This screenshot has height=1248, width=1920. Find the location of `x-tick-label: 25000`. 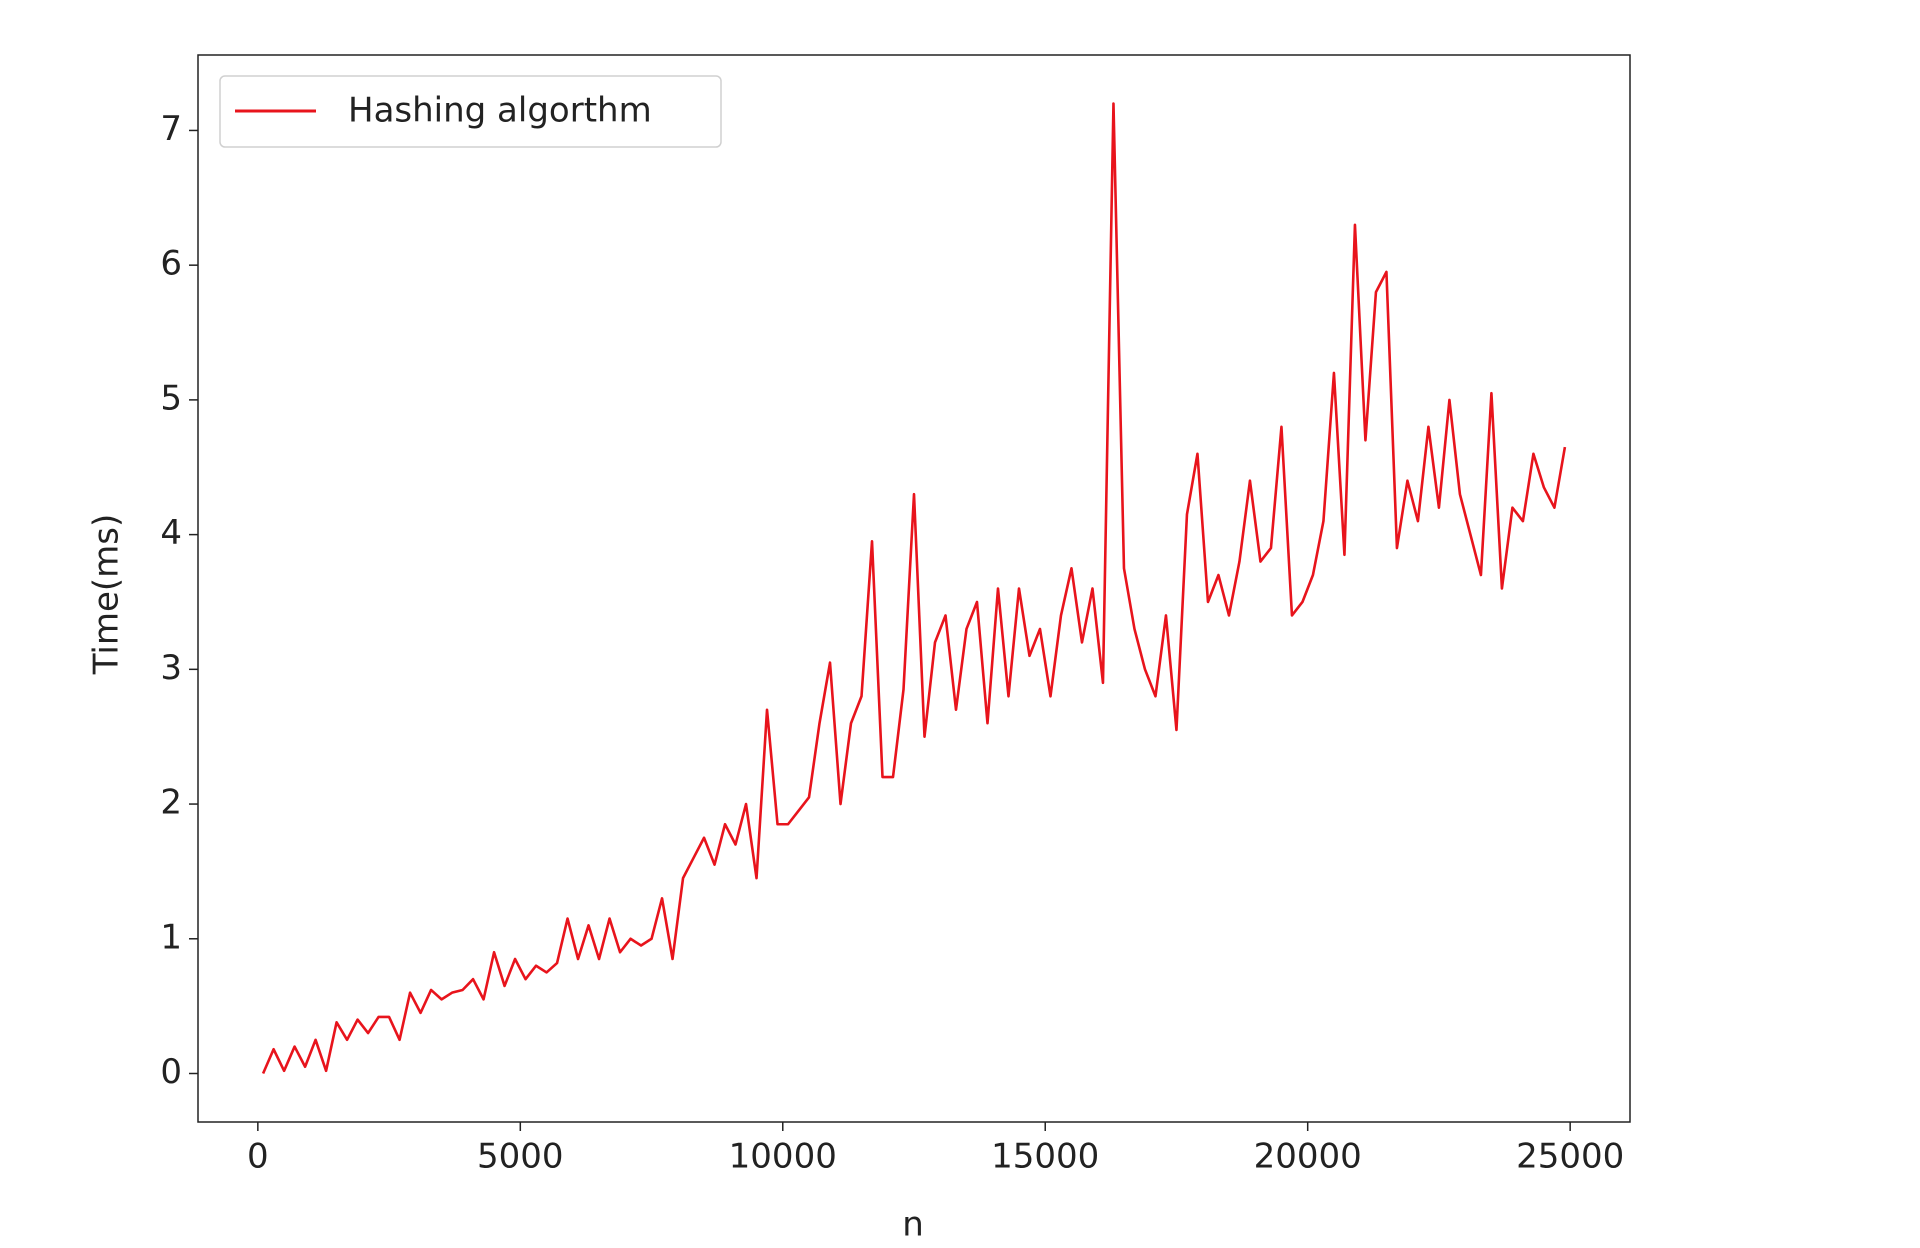

x-tick-label: 25000 is located at coordinates (1570, 1157).